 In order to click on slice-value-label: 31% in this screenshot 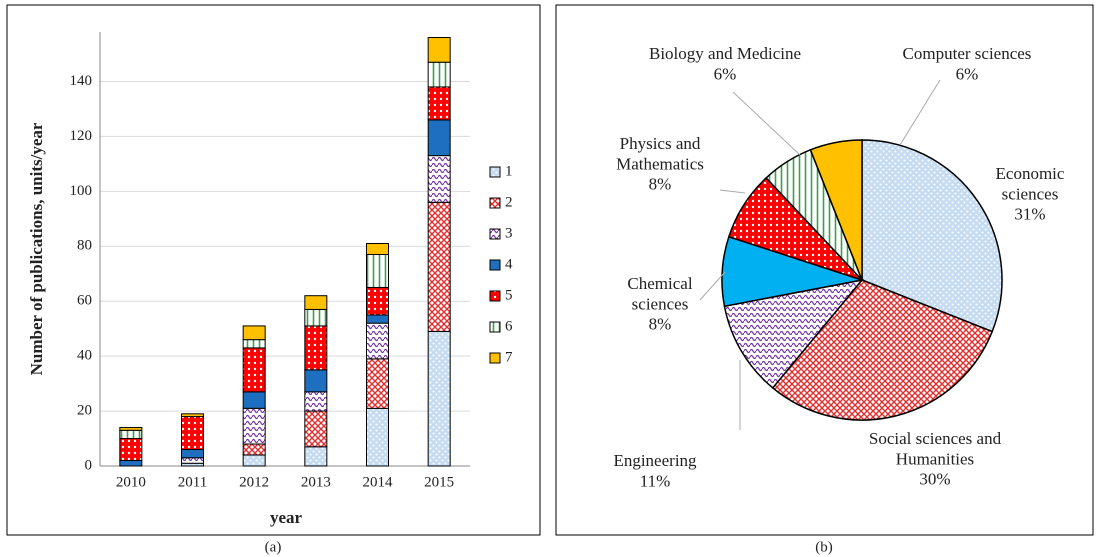, I will do `click(1029, 214)`.